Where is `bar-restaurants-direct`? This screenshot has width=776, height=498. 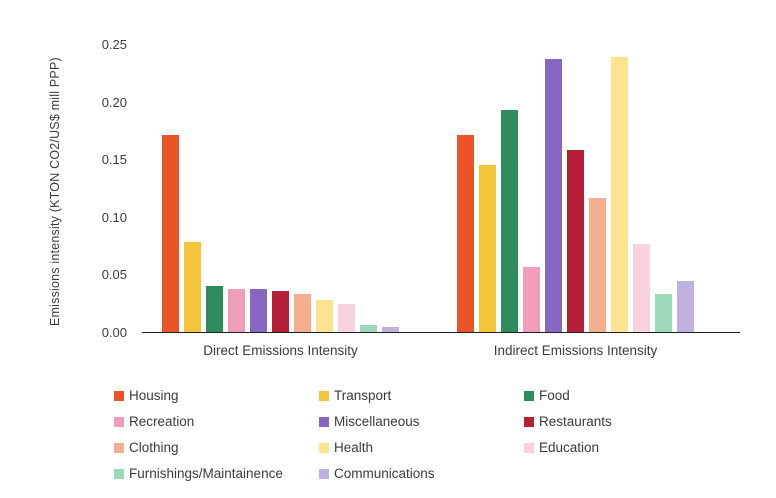 bar-restaurants-direct is located at coordinates (280, 311).